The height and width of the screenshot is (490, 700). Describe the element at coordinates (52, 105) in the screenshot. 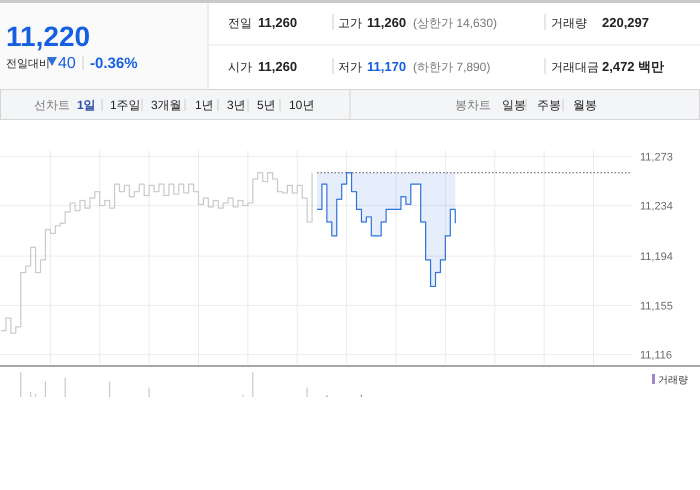

I see `text: 선차트` at that location.